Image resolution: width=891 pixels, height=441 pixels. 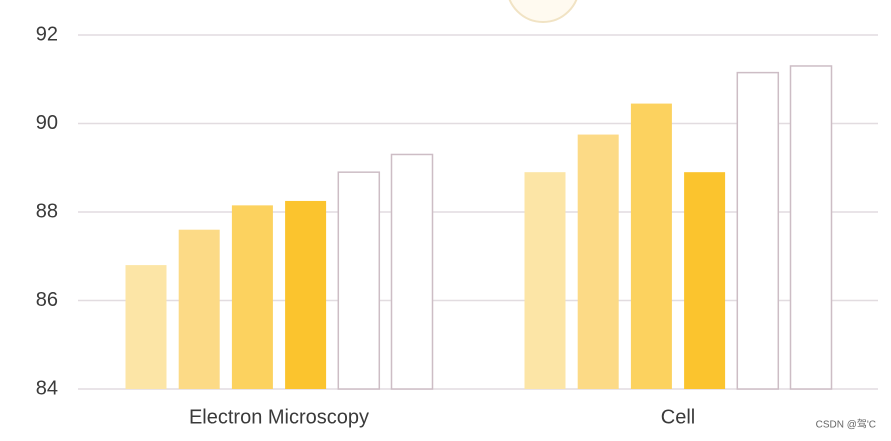 What do you see at coordinates (47, 123) in the screenshot?
I see `y-tick-label: 90` at bounding box center [47, 123].